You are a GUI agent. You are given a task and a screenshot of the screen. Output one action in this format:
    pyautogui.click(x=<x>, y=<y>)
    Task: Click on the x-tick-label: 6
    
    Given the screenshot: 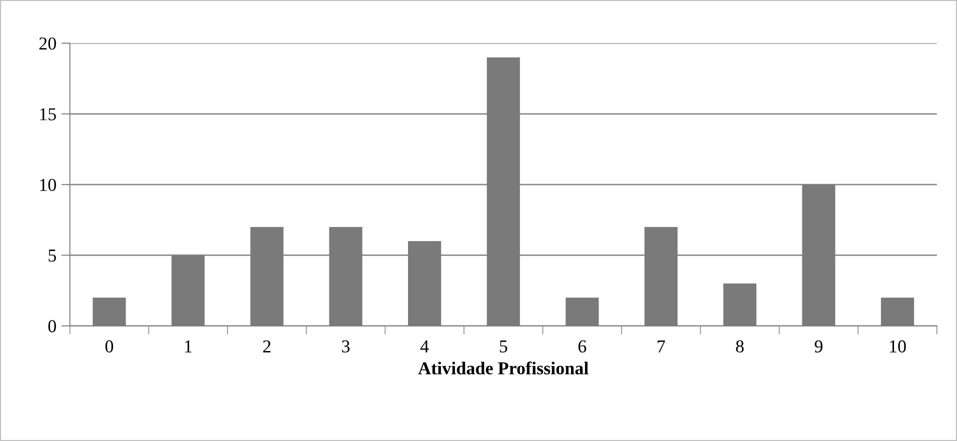 What is the action you would take?
    pyautogui.click(x=582, y=346)
    